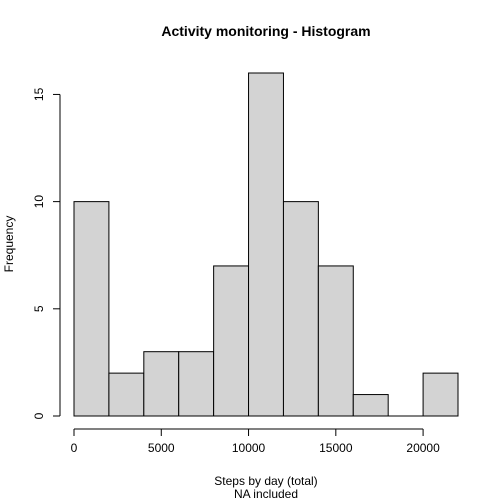 This screenshot has width=504, height=504. Describe the element at coordinates (249, 448) in the screenshot. I see `x-tick-label: 10000` at that location.